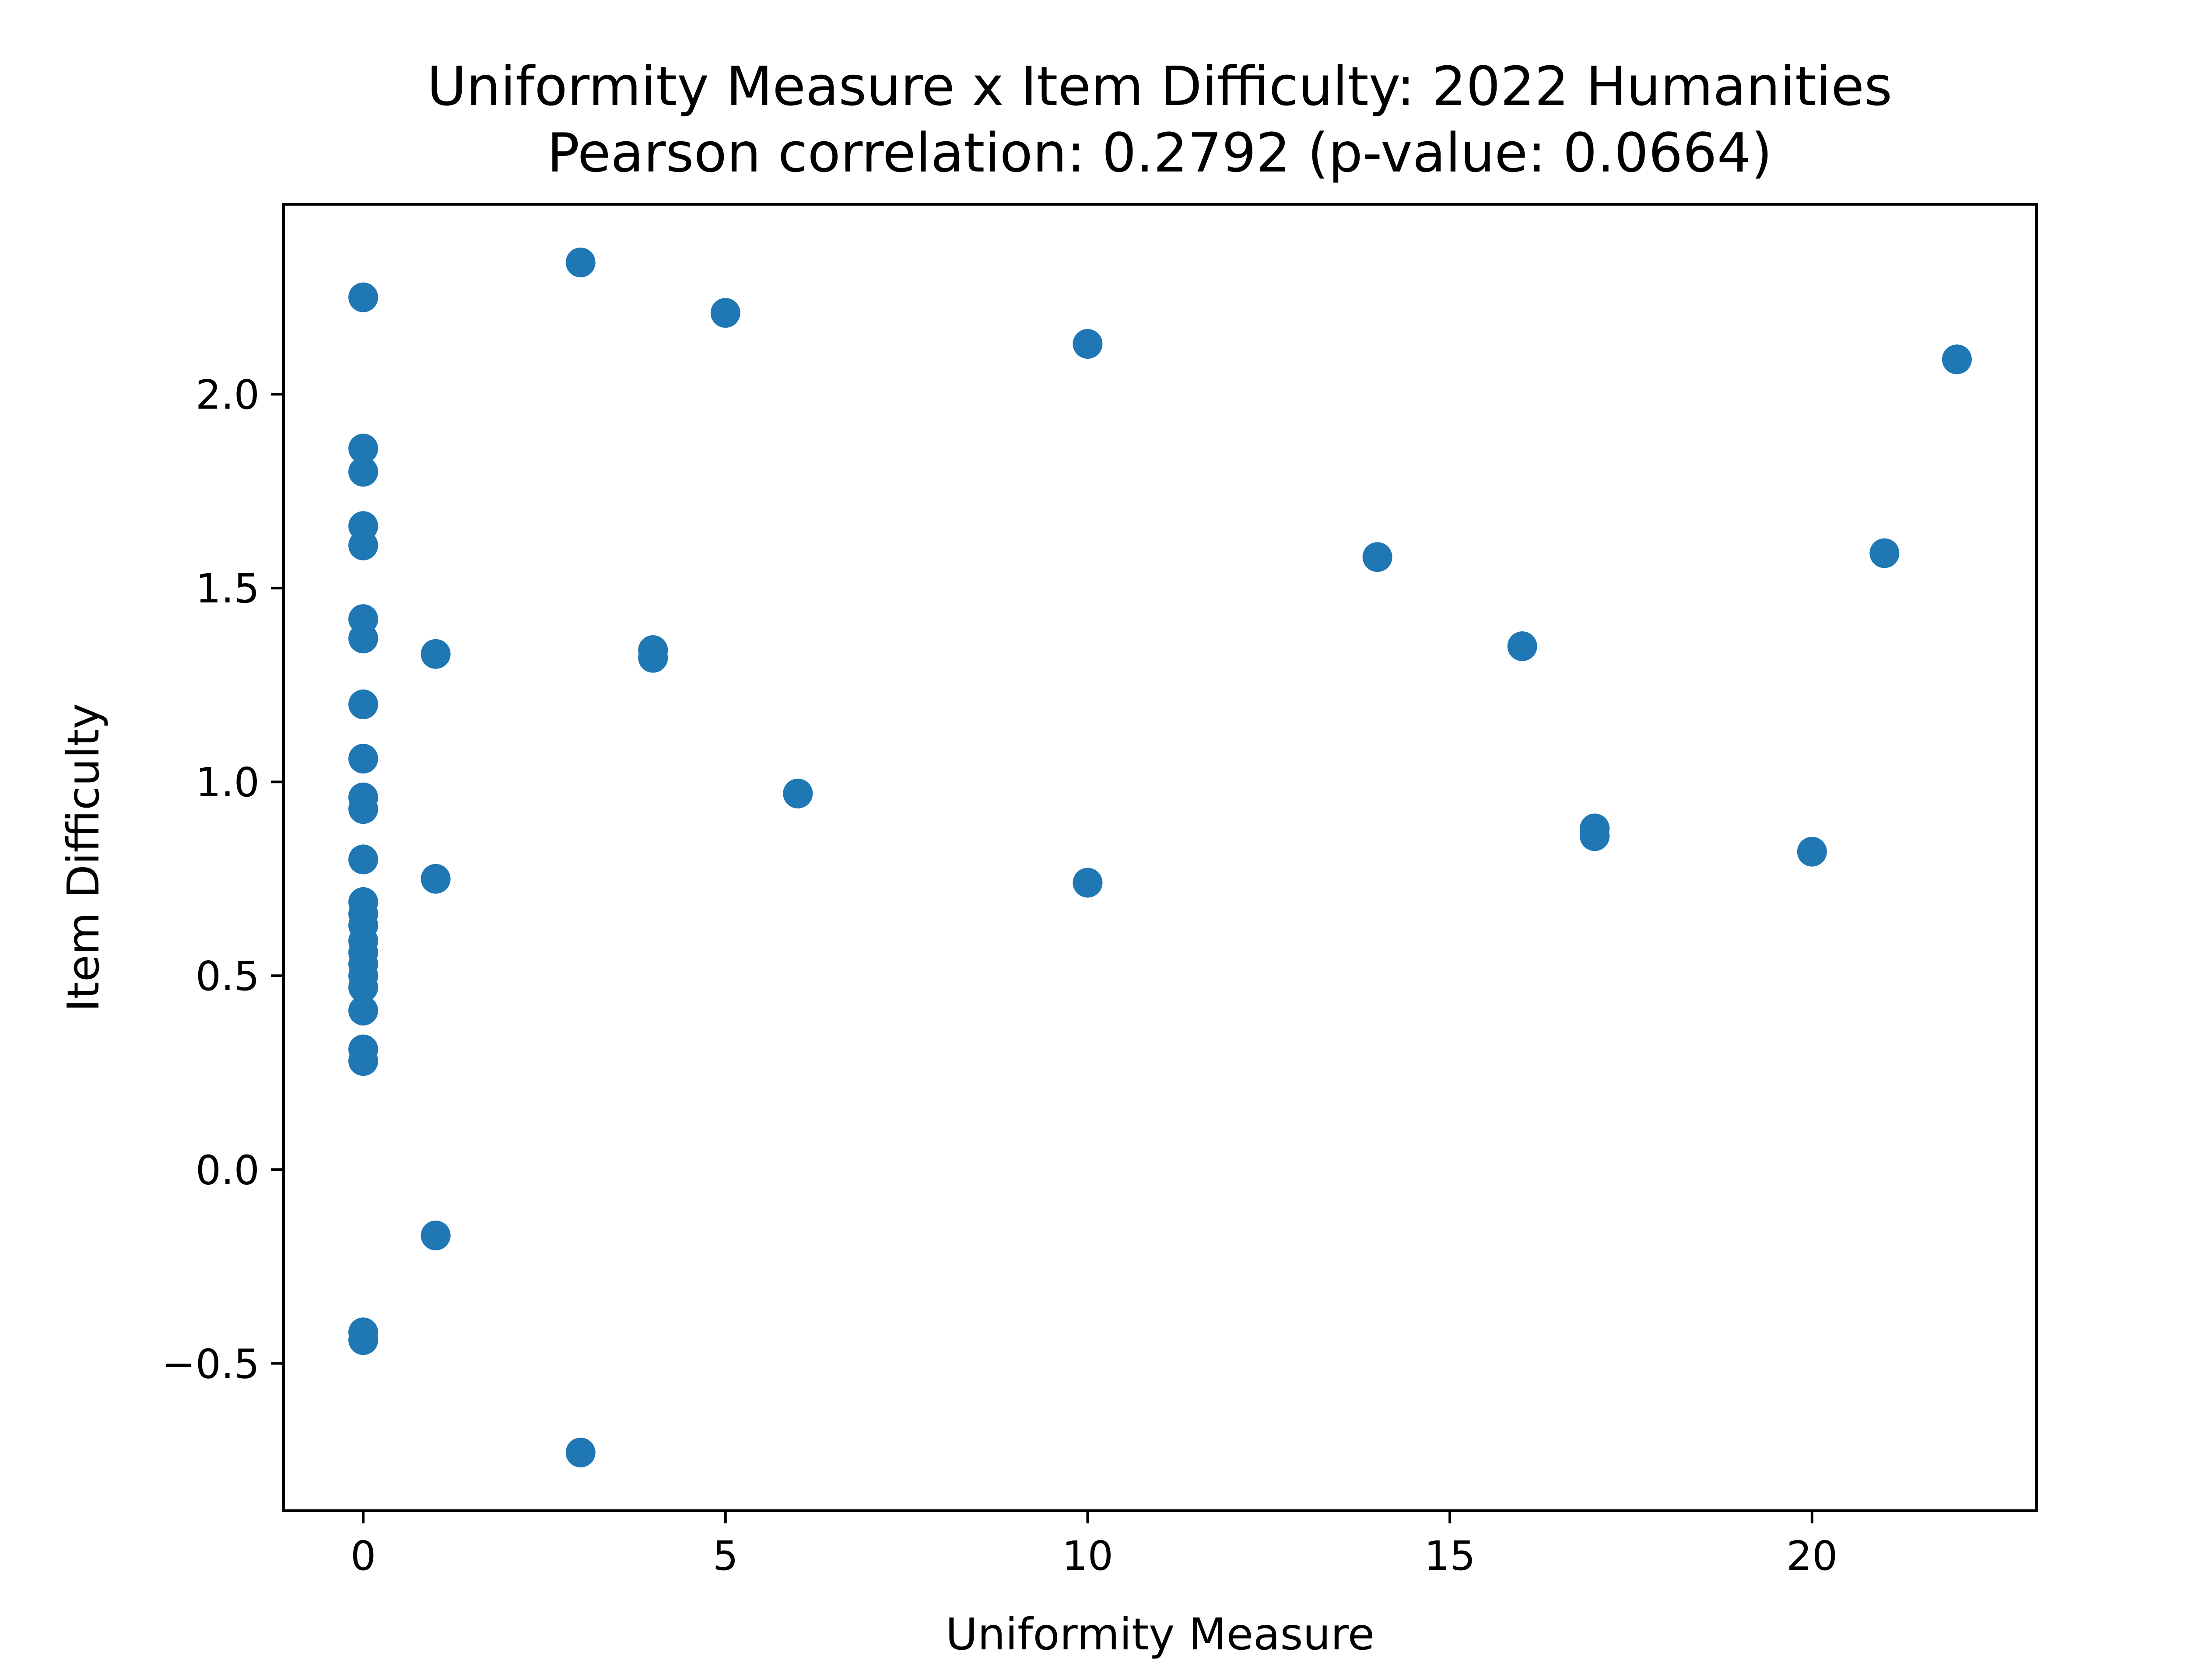 The height and width of the screenshot is (1680, 2188). What do you see at coordinates (83, 857) in the screenshot?
I see `y-axis-label: Item Difficulty` at bounding box center [83, 857].